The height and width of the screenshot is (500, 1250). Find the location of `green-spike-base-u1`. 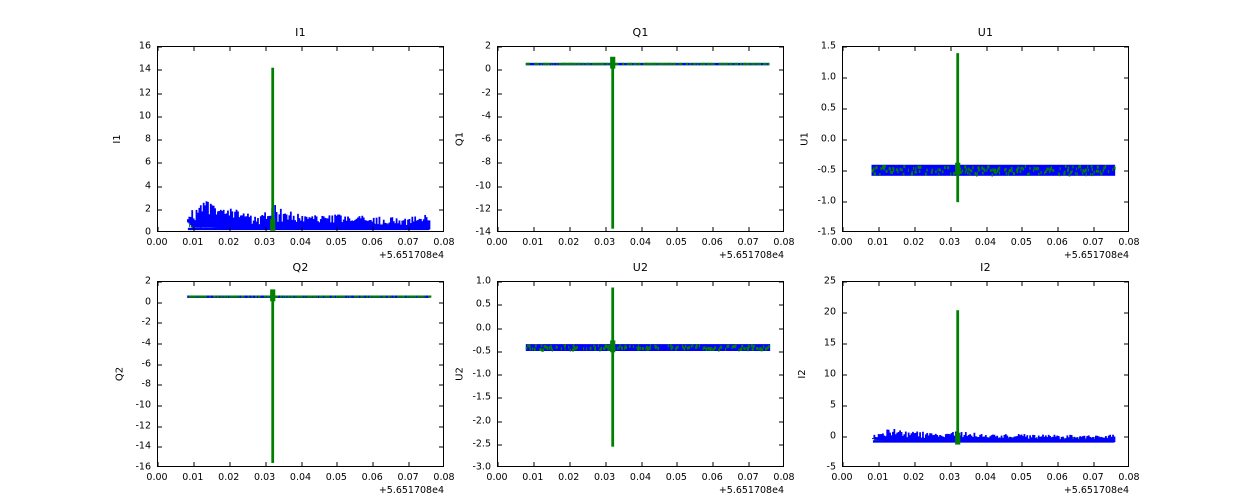

green-spike-base-u1 is located at coordinates (958, 168).